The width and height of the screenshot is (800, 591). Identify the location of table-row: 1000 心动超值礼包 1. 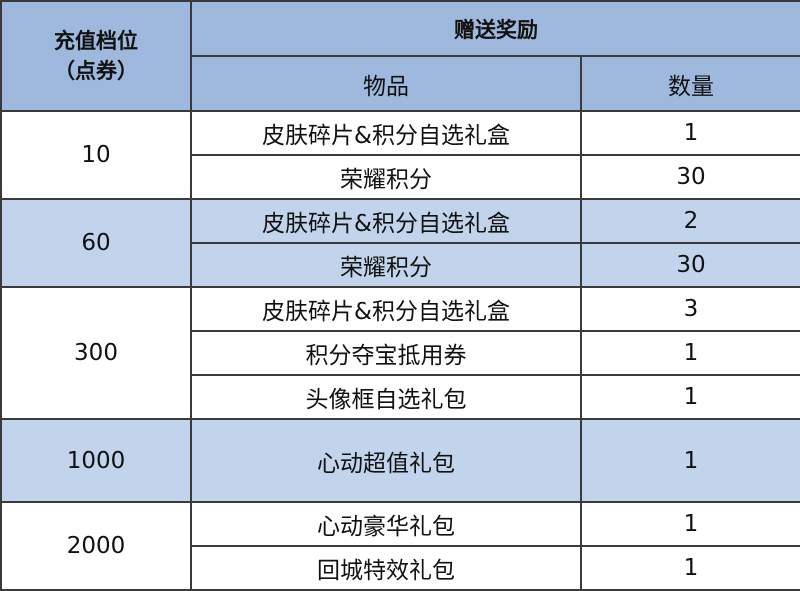
(400, 460).